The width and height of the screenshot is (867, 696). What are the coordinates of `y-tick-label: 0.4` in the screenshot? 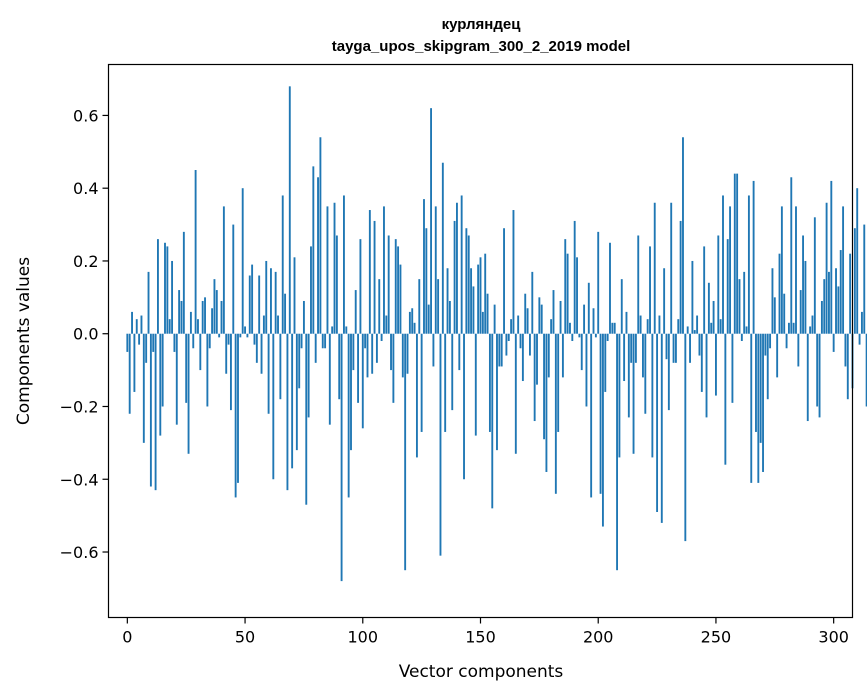 It's located at (85, 188).